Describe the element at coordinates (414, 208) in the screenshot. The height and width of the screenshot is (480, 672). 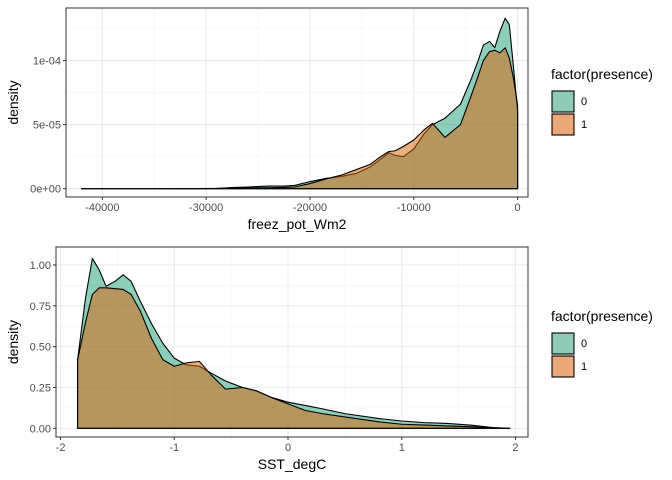
I see `x-tick-label: -10000` at that location.